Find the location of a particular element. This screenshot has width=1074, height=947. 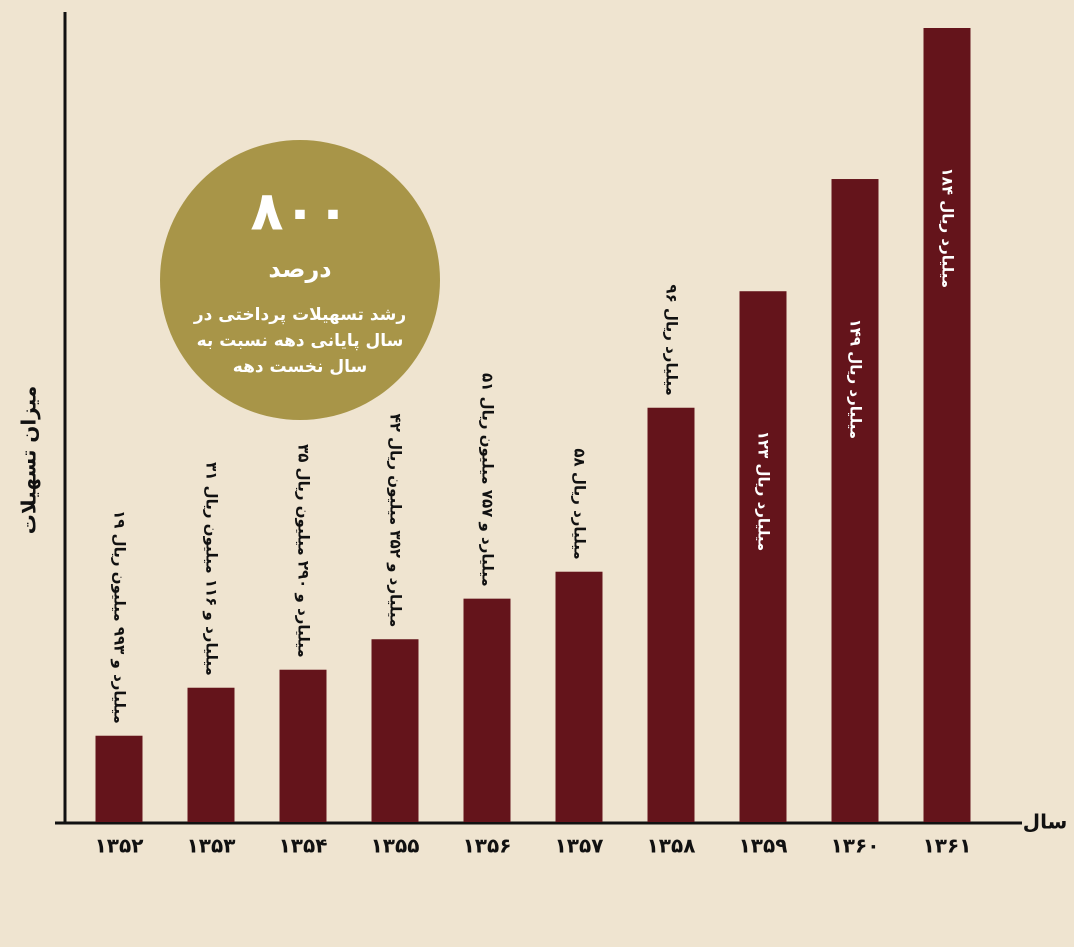

annotation-text: سال نخست دهه is located at coordinates (300, 367).